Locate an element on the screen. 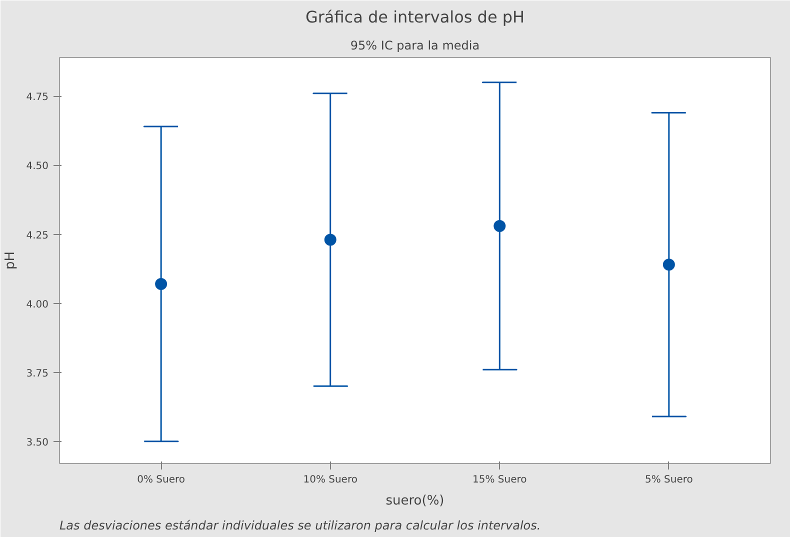 The height and width of the screenshot is (537, 790). chart-title: Gráfica de intervalos de pH is located at coordinates (415, 17).